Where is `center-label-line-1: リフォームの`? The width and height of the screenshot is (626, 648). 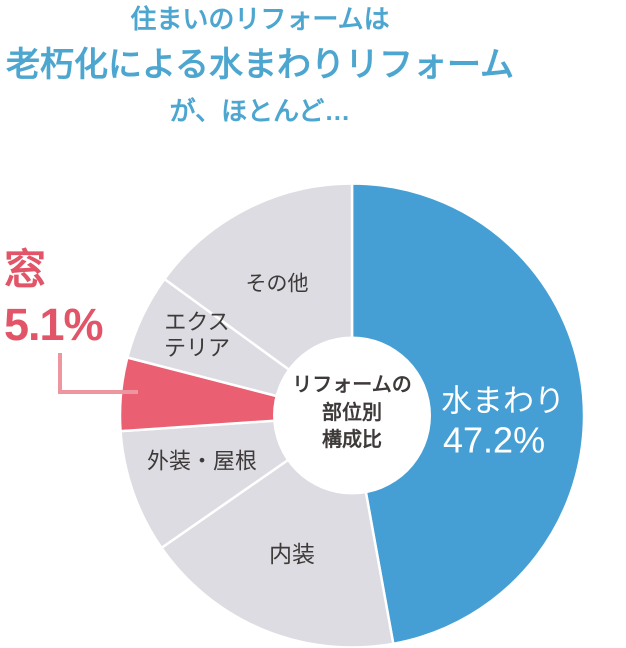
center-label-line-1: リフォームの is located at coordinates (351, 385).